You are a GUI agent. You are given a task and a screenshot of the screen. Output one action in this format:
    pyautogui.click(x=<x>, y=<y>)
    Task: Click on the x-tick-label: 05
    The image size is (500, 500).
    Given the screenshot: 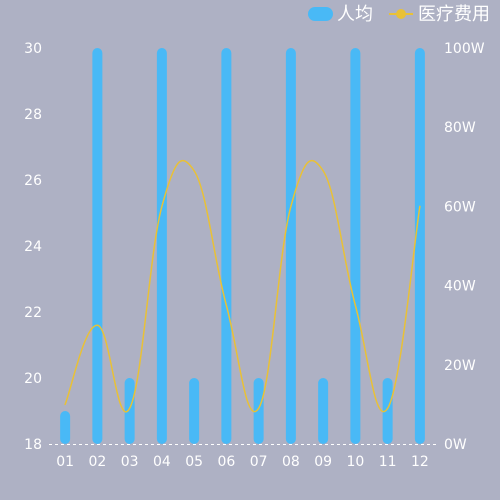 What is the action you would take?
    pyautogui.click(x=194, y=462)
    